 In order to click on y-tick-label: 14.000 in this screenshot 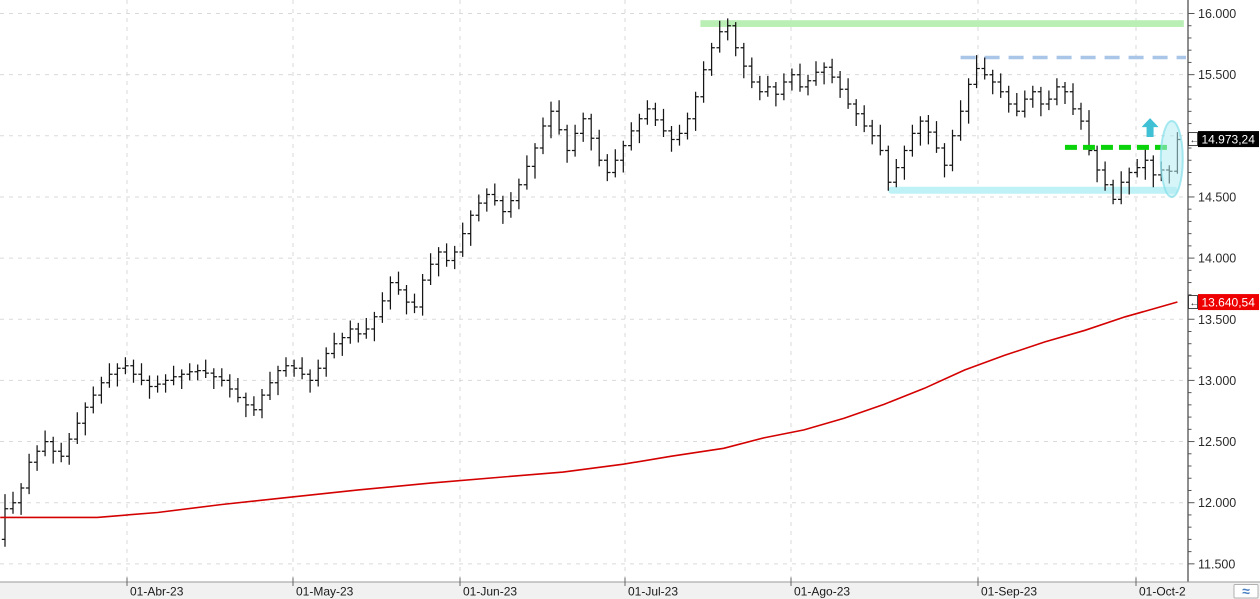, I will do `click(1217, 259)`.